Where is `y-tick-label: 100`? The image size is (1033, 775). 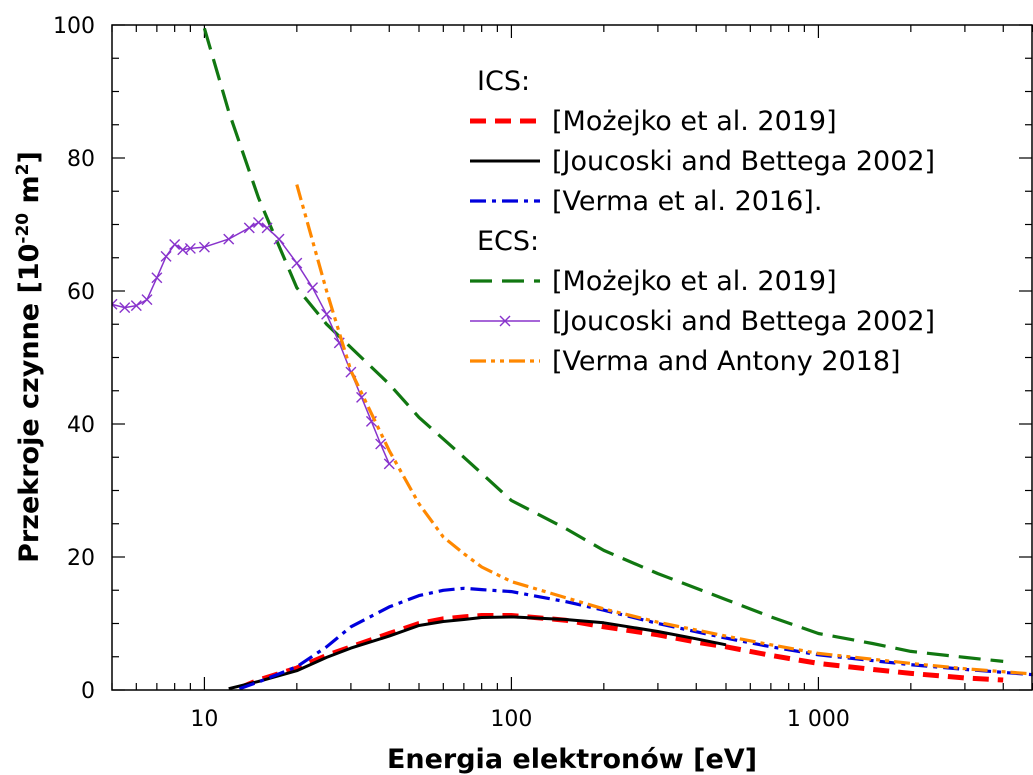
y-tick-label: 100 is located at coordinates (74, 26).